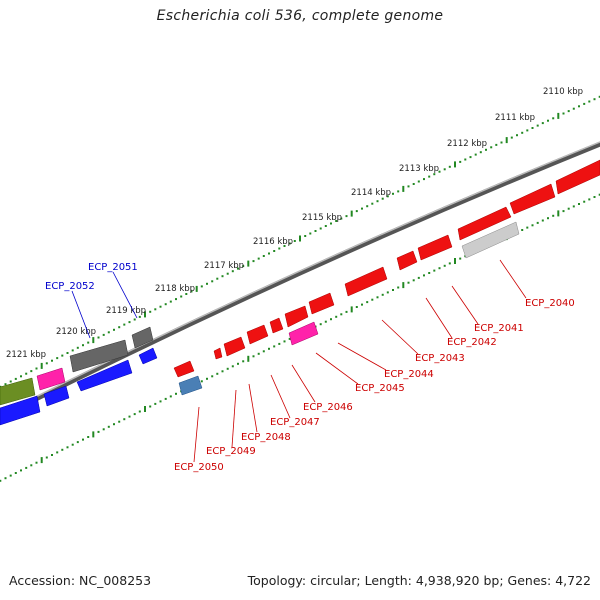 The height and width of the screenshot is (600, 600). I want to click on gene-ecp-2051-feature, so click(142, 337).